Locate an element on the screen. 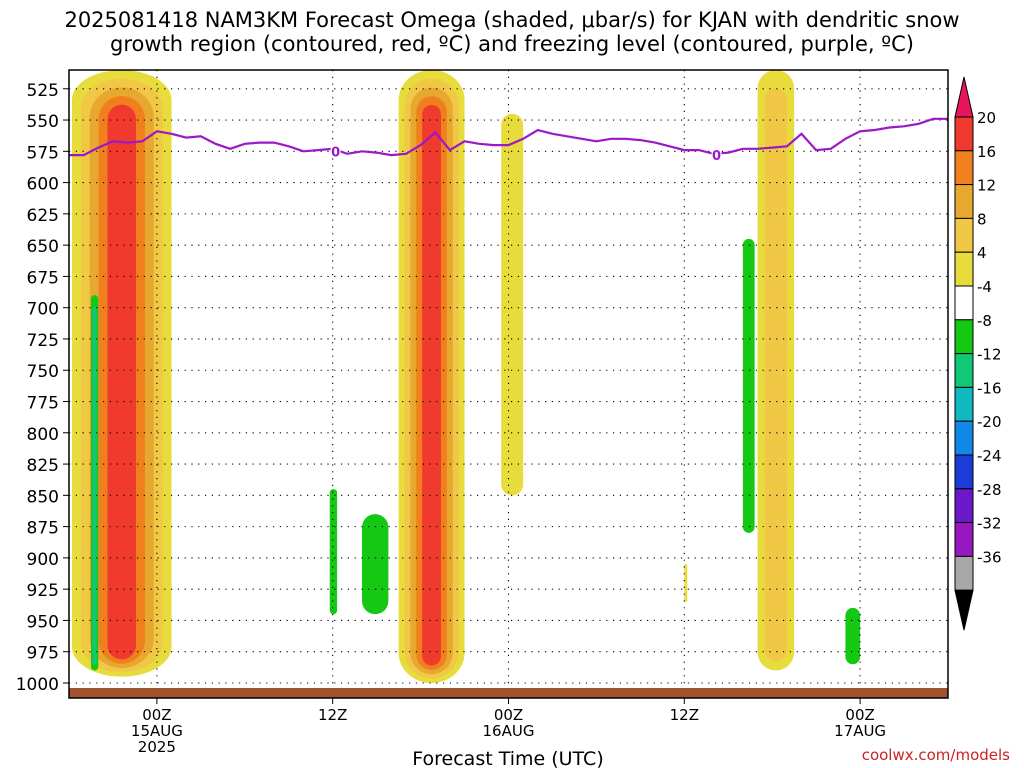  colorbar-label: -12 is located at coordinates (989, 355).